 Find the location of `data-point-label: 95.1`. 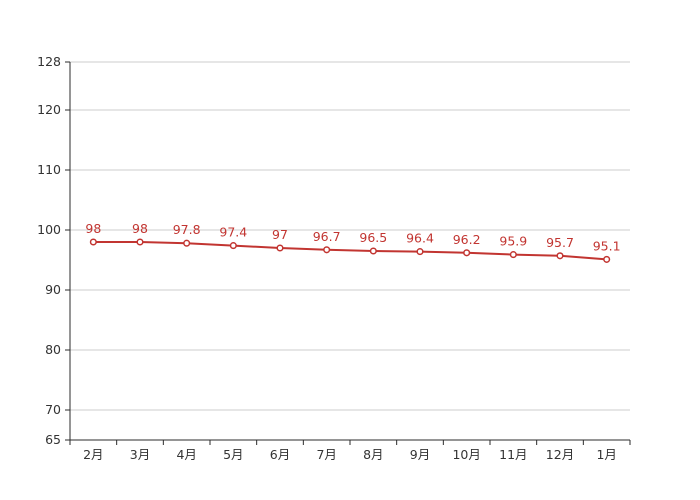

data-point-label: 95.1 is located at coordinates (607, 245).